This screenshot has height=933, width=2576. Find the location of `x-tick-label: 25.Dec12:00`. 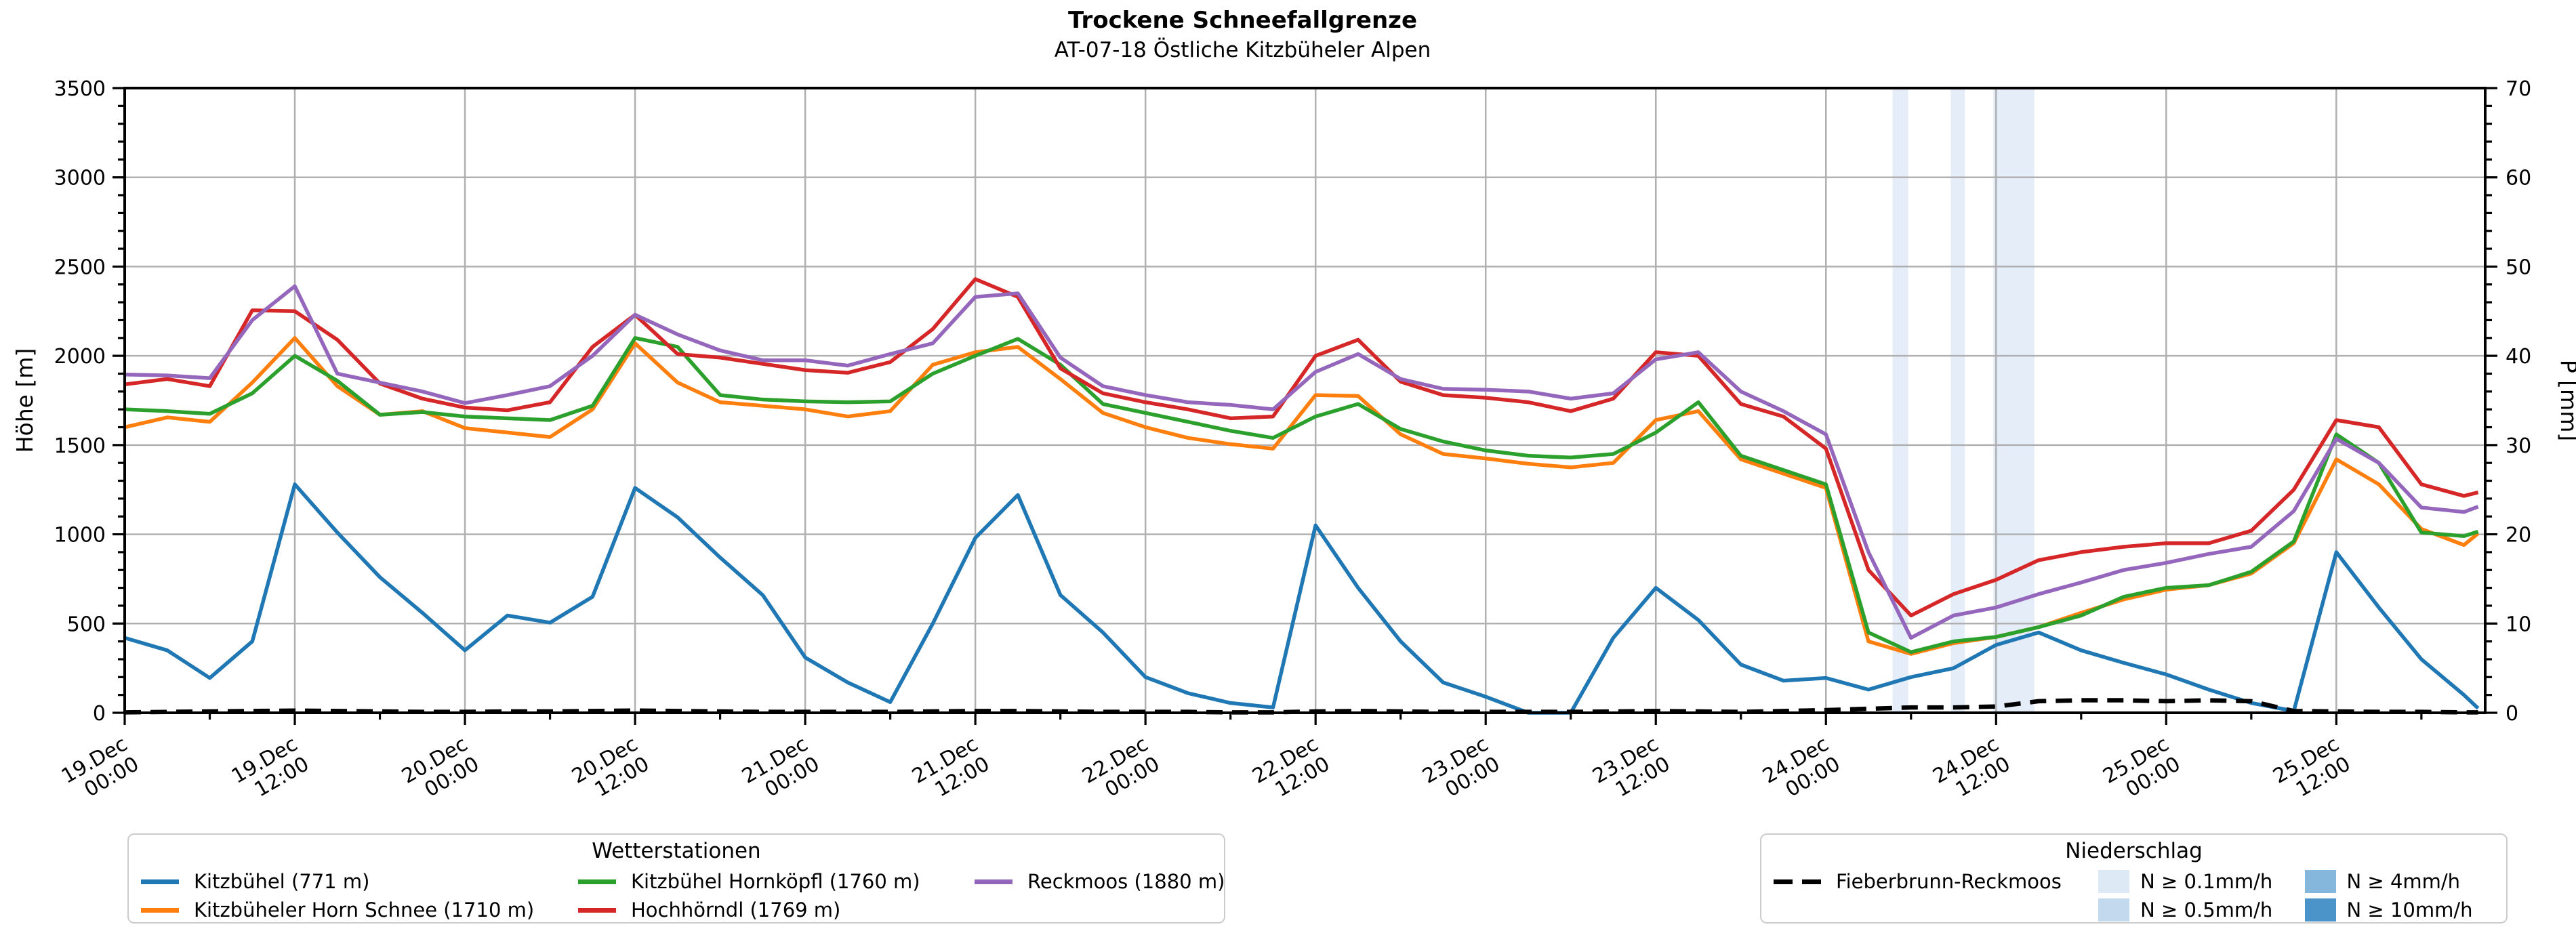

x-tick-label: 25.Dec12:00 is located at coordinates (2311, 770).